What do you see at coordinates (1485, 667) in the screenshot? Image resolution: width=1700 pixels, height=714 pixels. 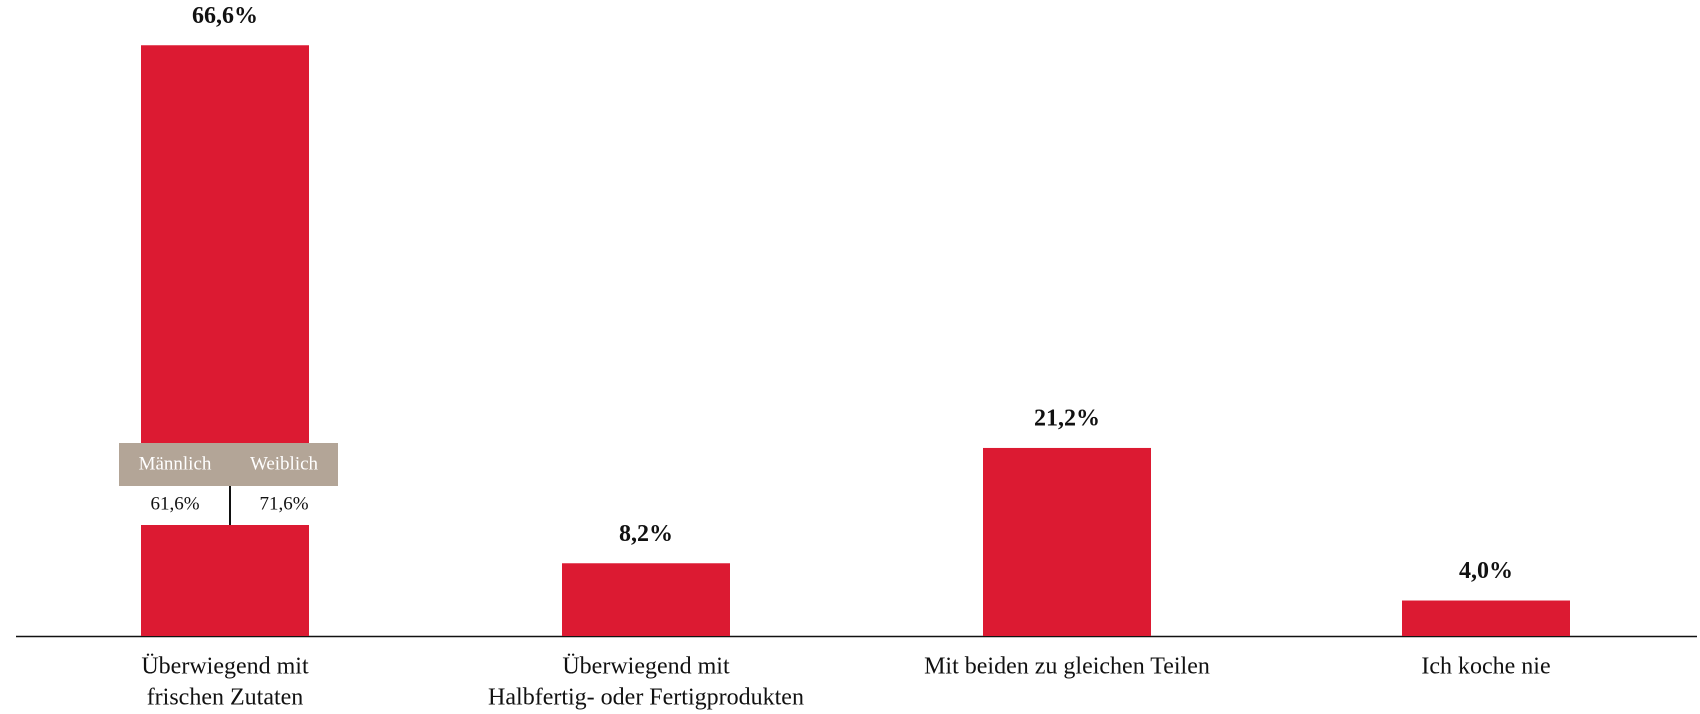 I see `x-tick-label: Ich koche nie` at bounding box center [1485, 667].